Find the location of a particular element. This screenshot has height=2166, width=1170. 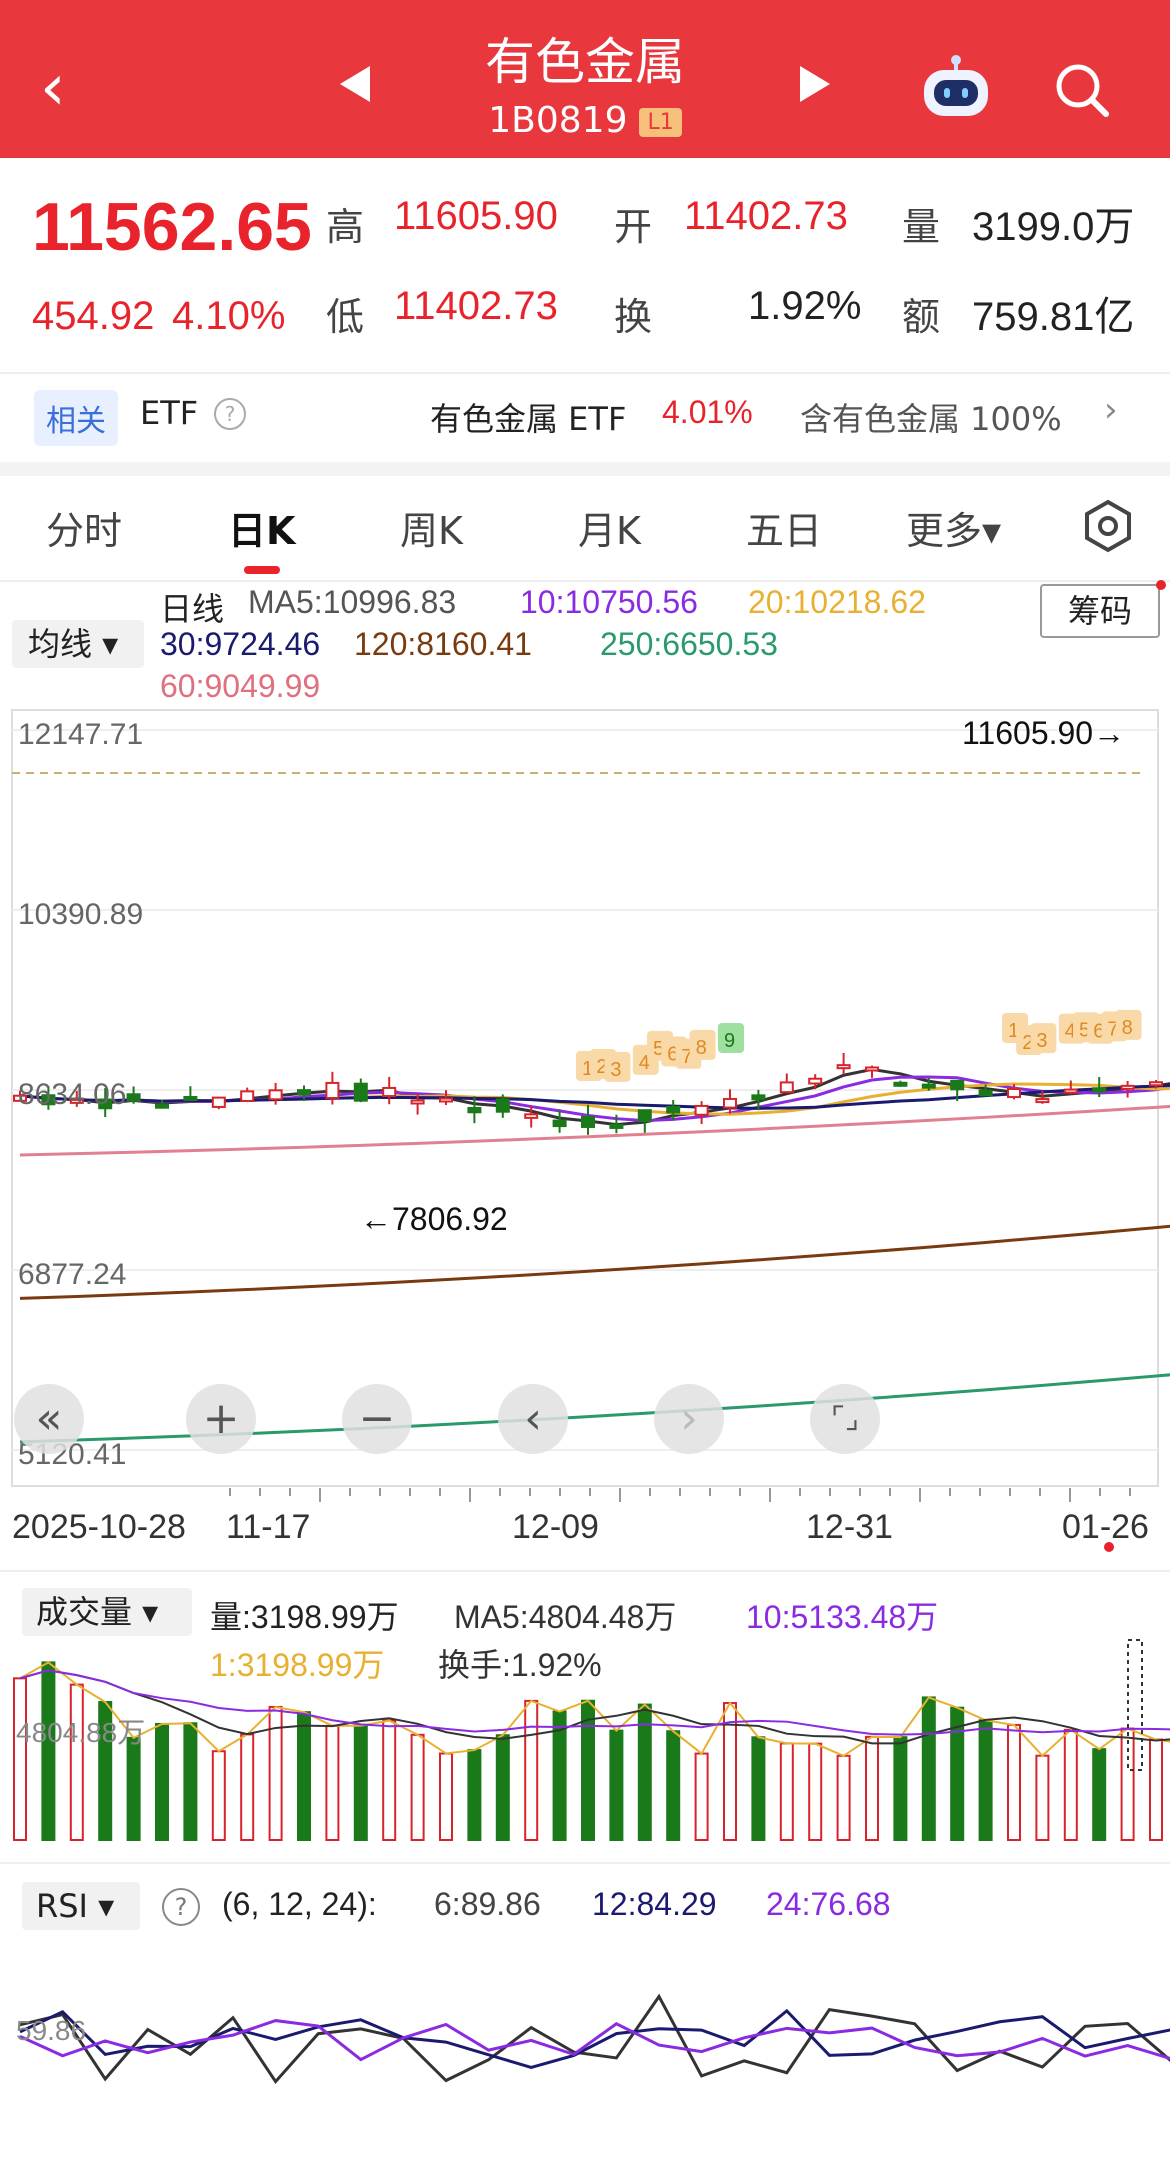

tab-weekly-k: 周K is located at coordinates (431, 531).